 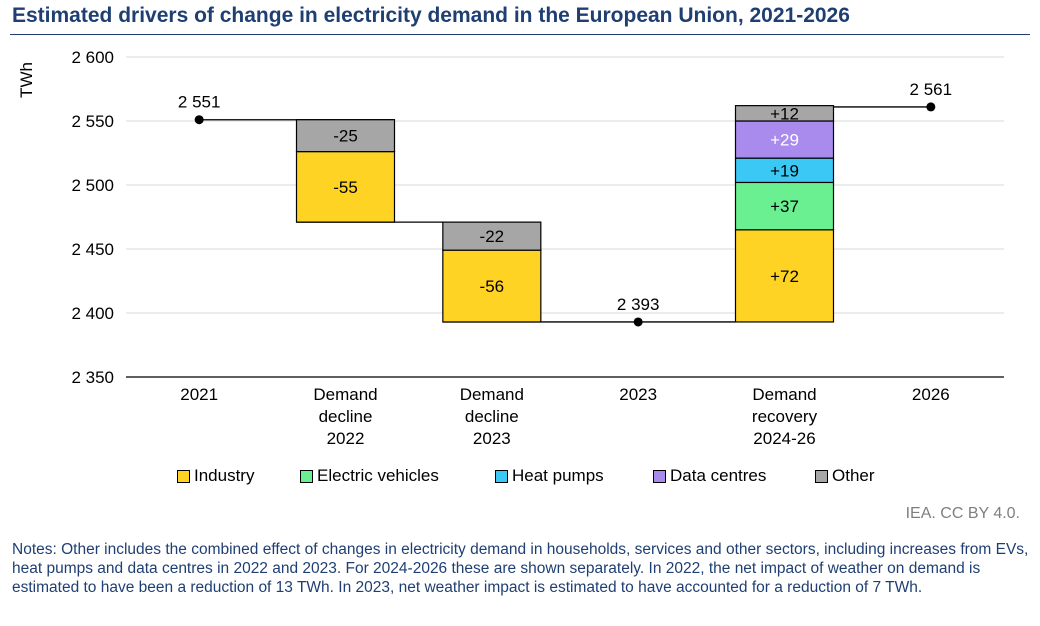 I want to click on x-tick-label: 2021, so click(x=199, y=394).